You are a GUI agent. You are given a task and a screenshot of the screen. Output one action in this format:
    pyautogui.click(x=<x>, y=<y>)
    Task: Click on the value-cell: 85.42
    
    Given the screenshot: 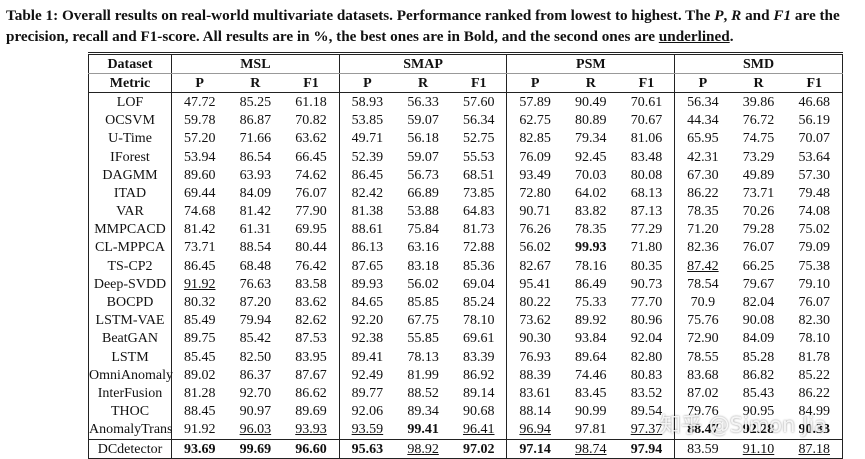 What is the action you would take?
    pyautogui.click(x=255, y=339)
    